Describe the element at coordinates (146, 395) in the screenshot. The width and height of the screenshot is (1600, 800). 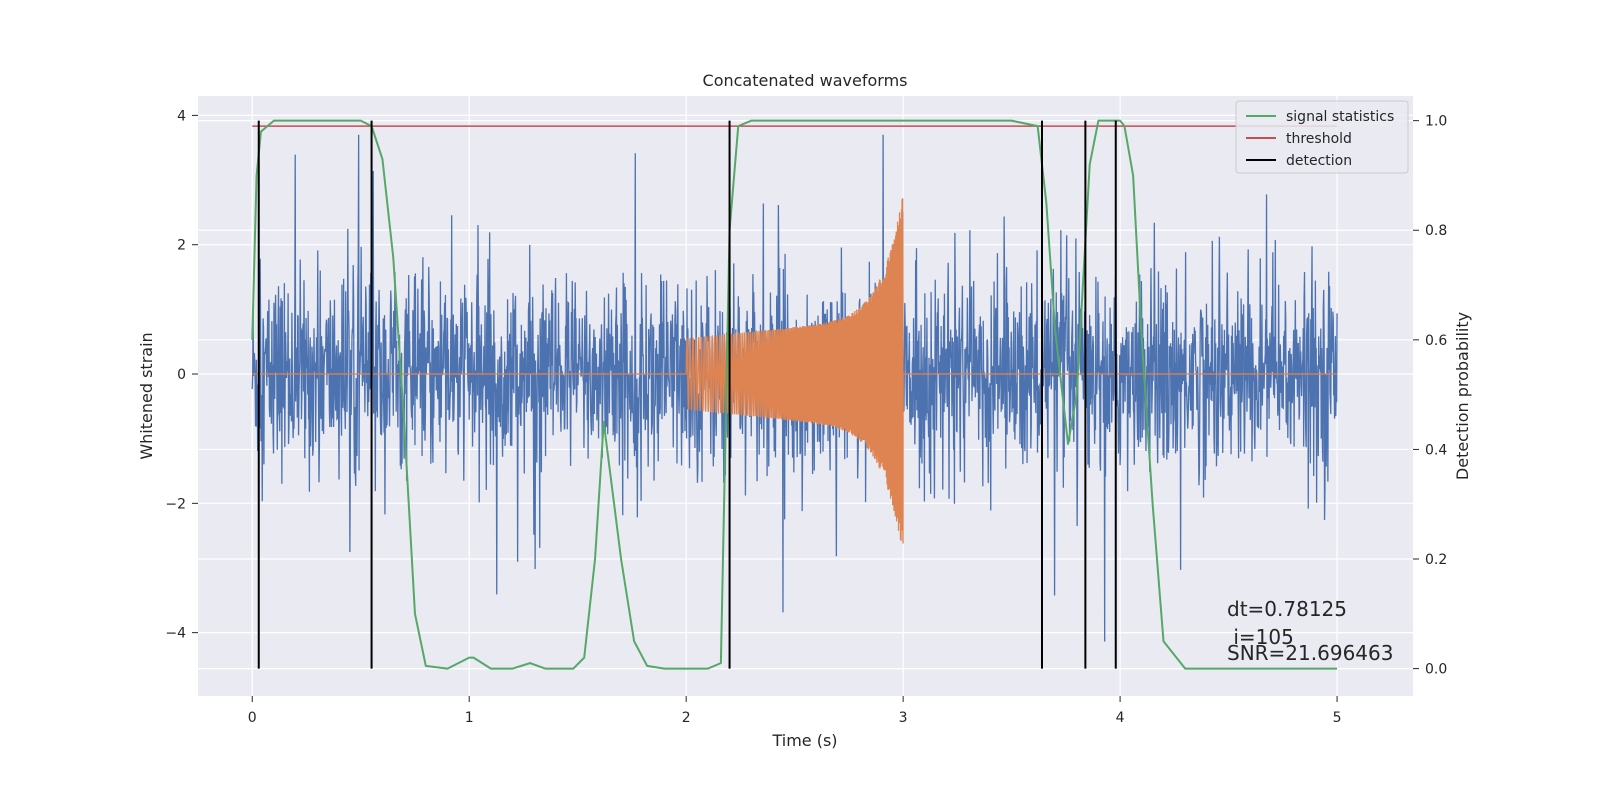
I see `y-axis-label: Whitened strain` at that location.